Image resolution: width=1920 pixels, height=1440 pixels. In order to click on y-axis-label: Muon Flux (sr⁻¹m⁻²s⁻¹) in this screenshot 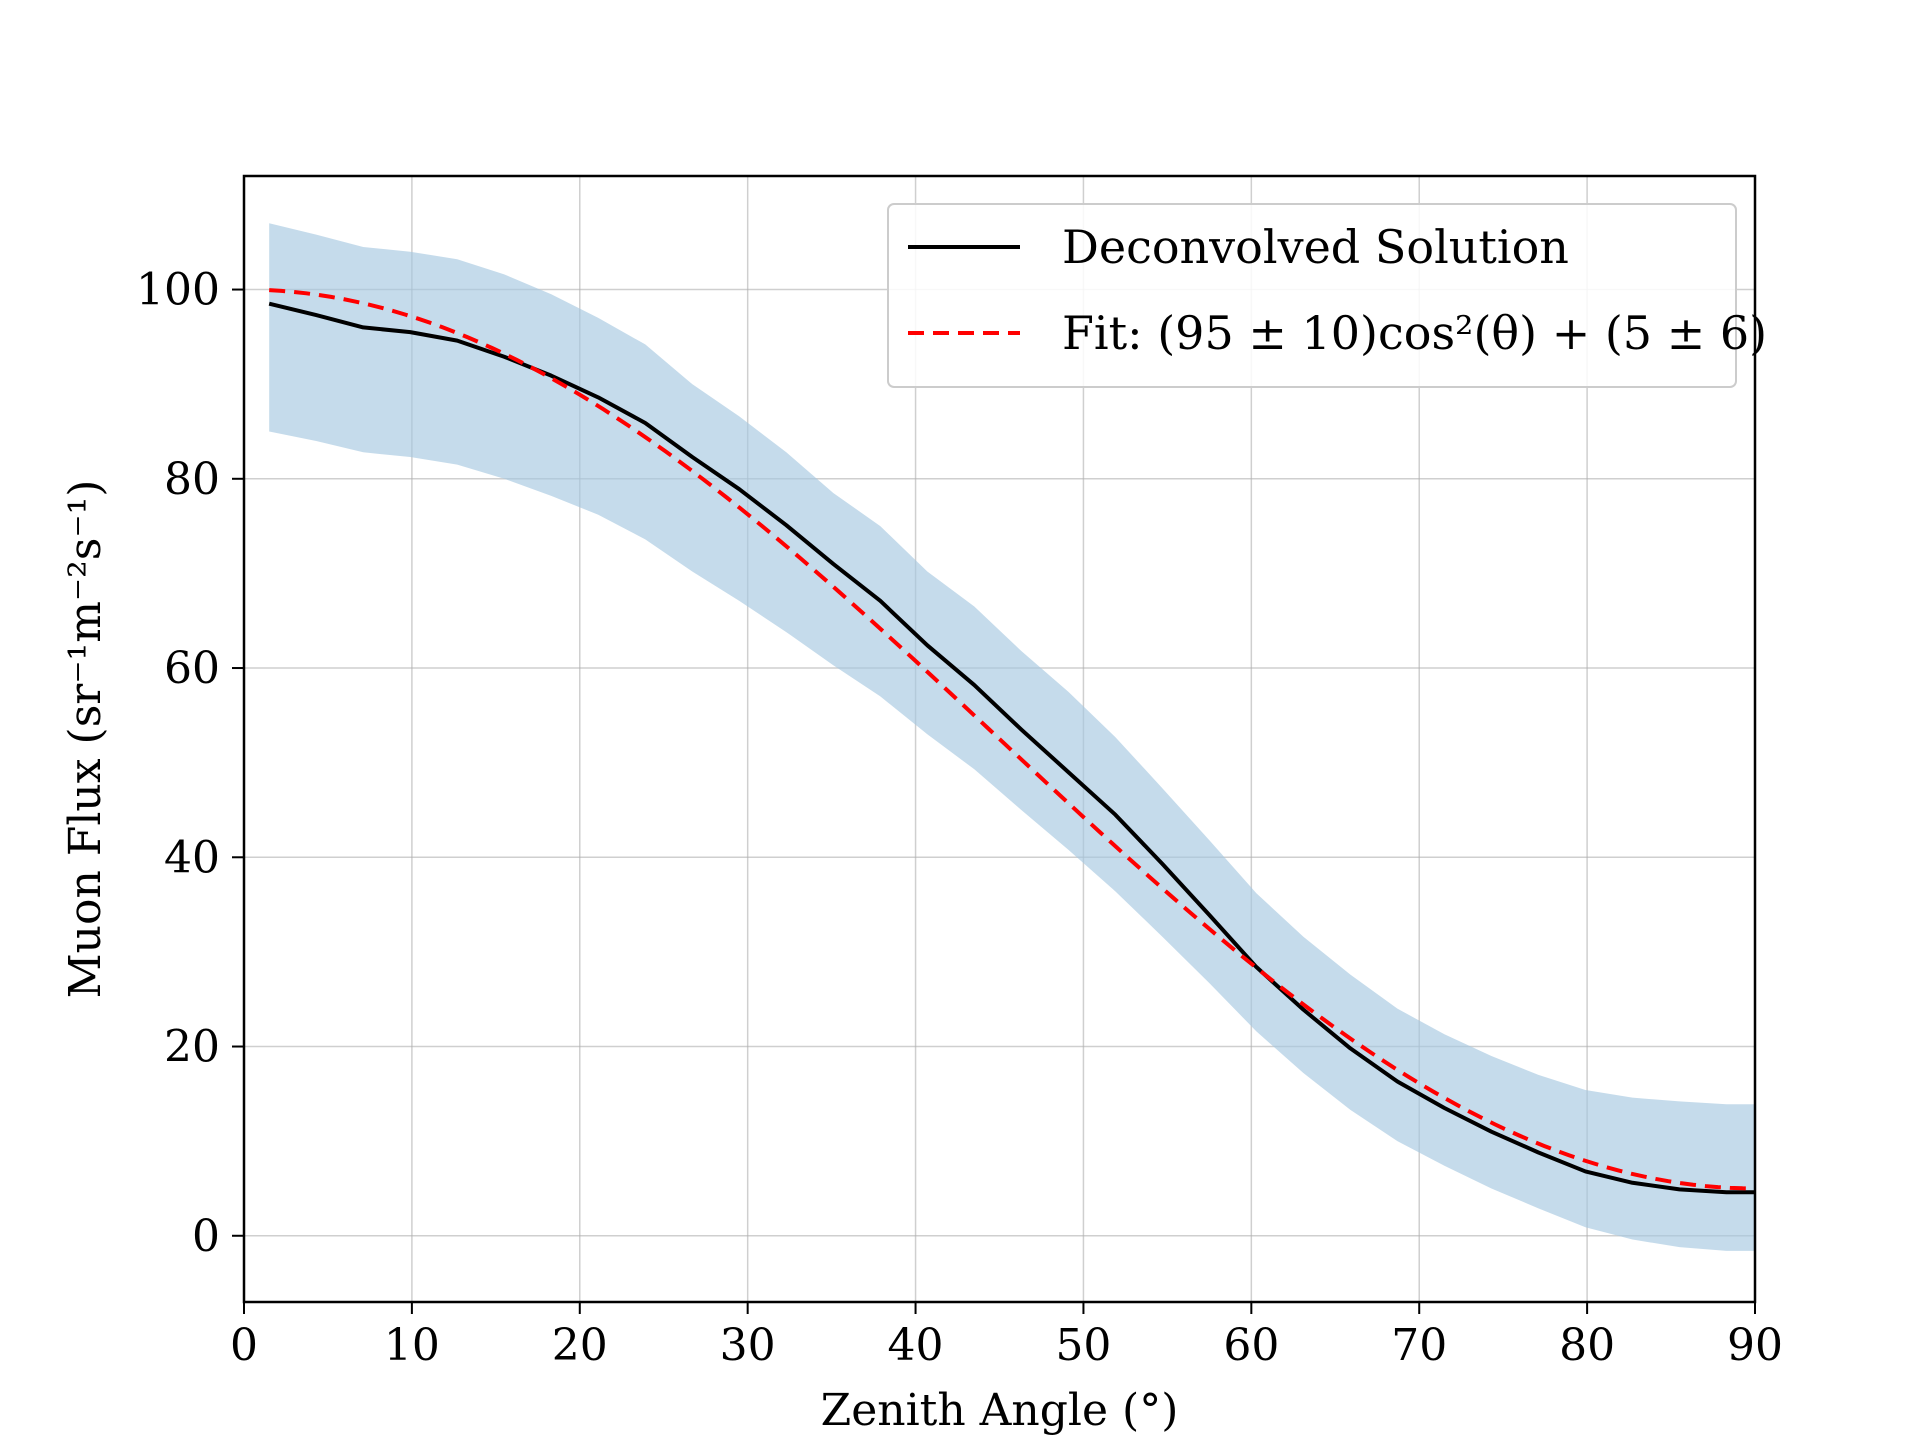, I will do `click(85, 739)`.